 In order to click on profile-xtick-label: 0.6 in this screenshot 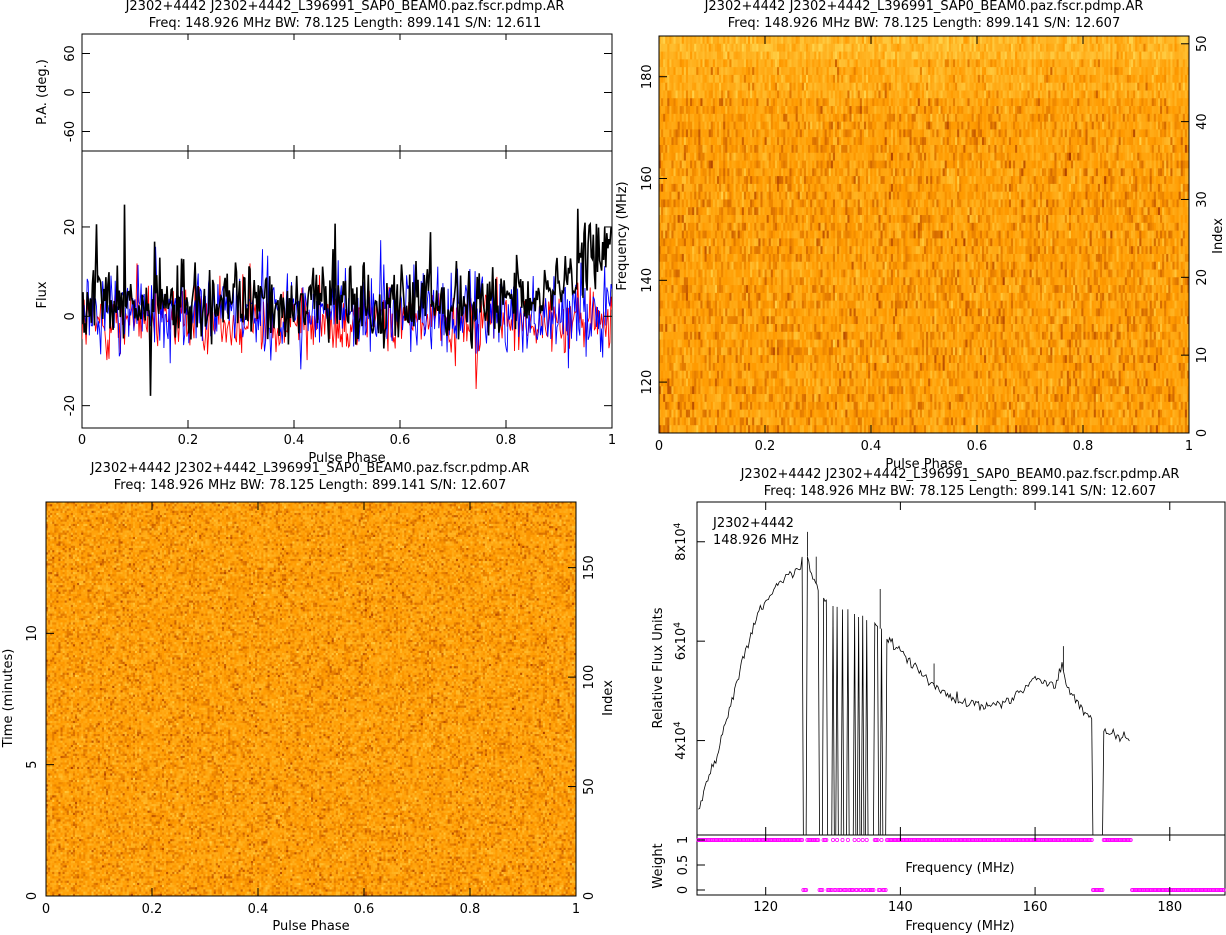, I will do `click(400, 440)`.